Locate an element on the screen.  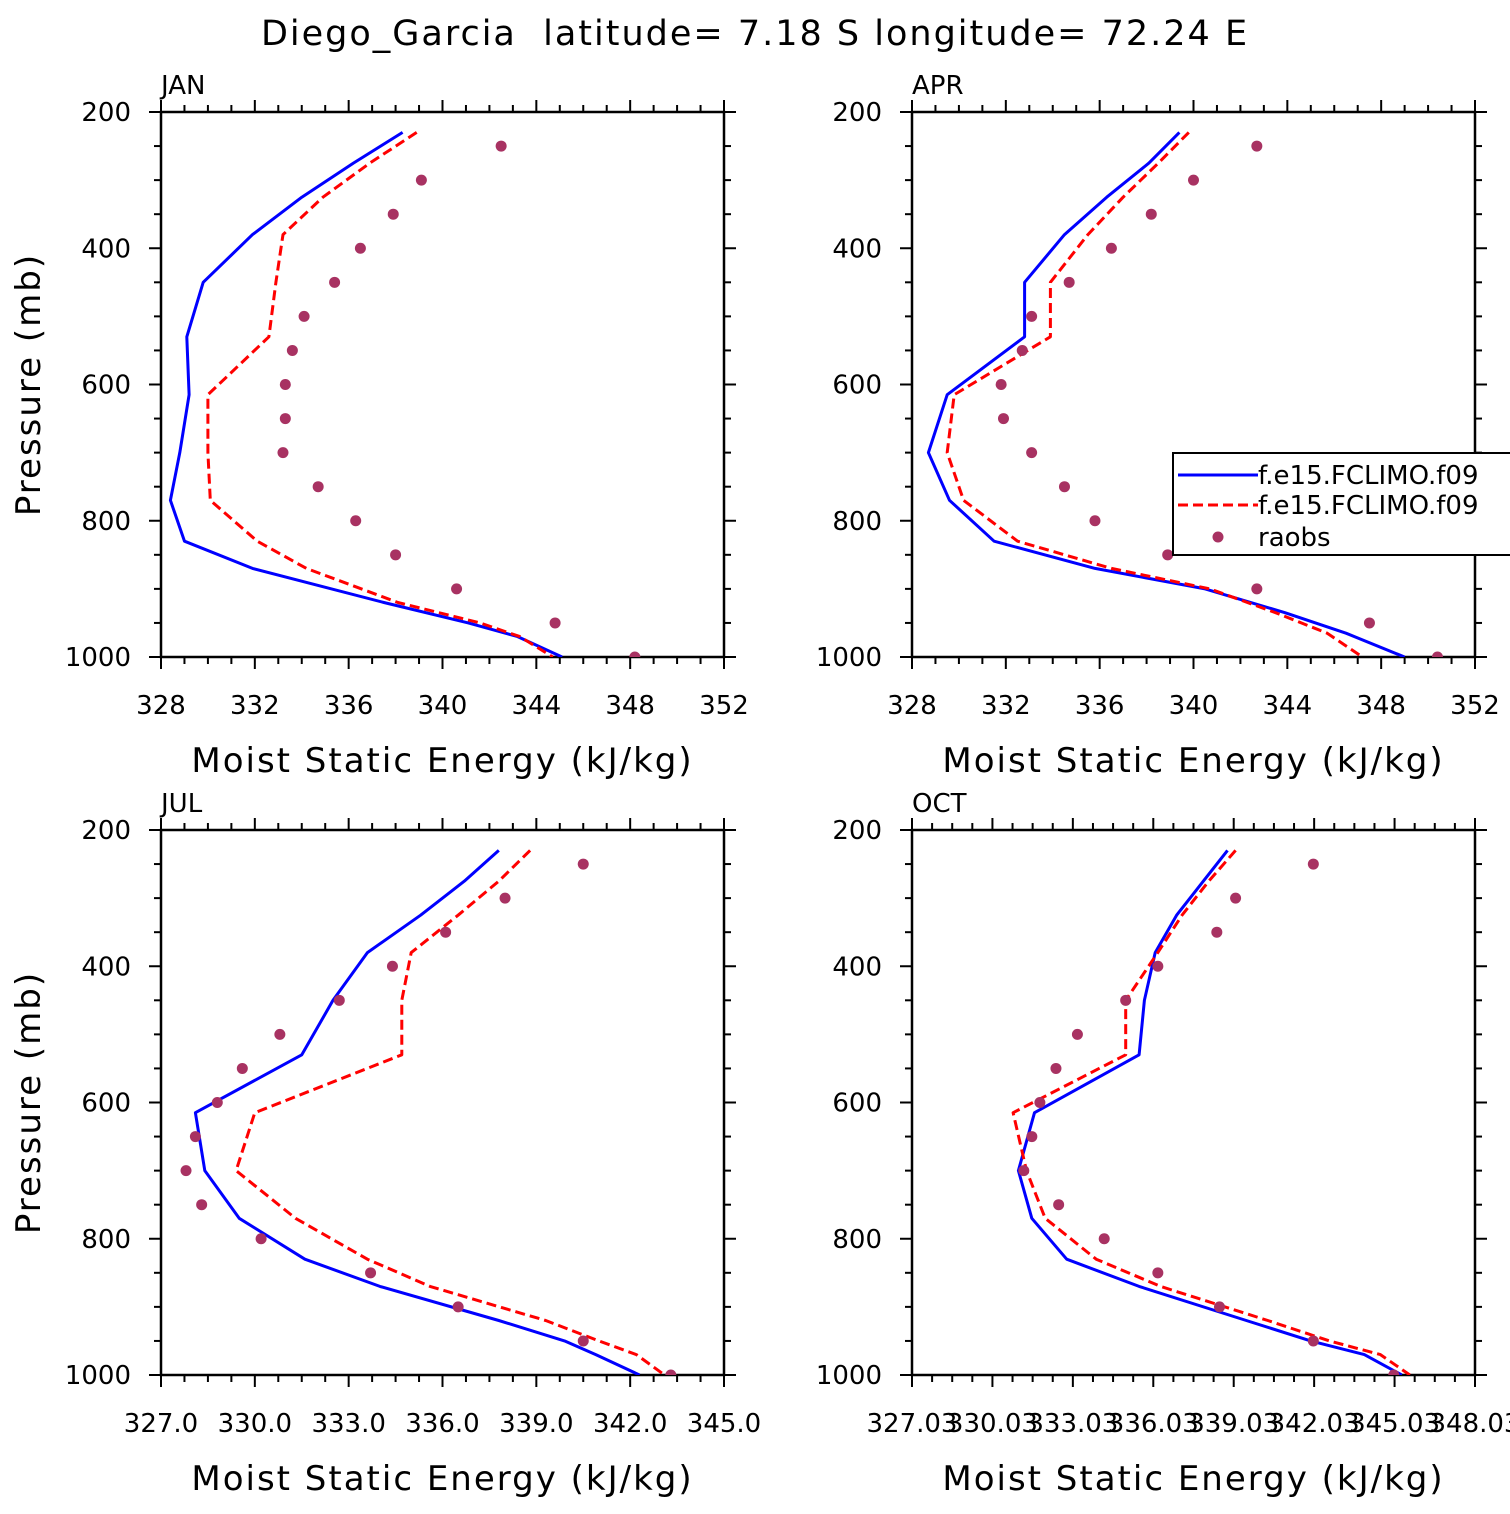
legend-swatch-raobs is located at coordinates (1218, 537).